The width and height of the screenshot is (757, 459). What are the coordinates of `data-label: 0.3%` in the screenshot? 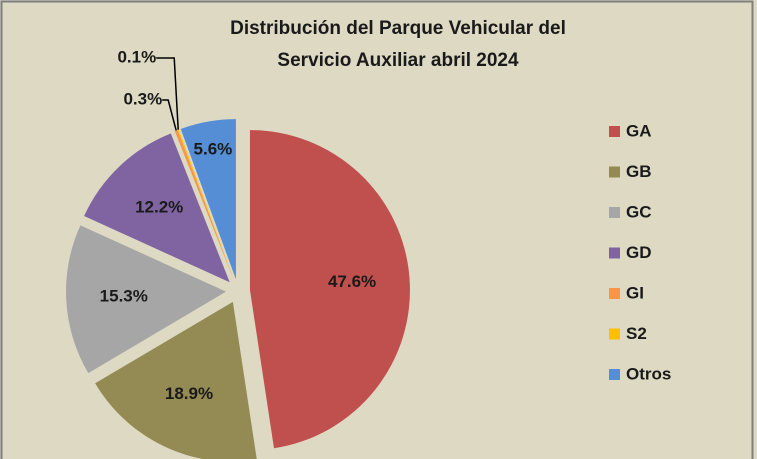 It's located at (142, 98).